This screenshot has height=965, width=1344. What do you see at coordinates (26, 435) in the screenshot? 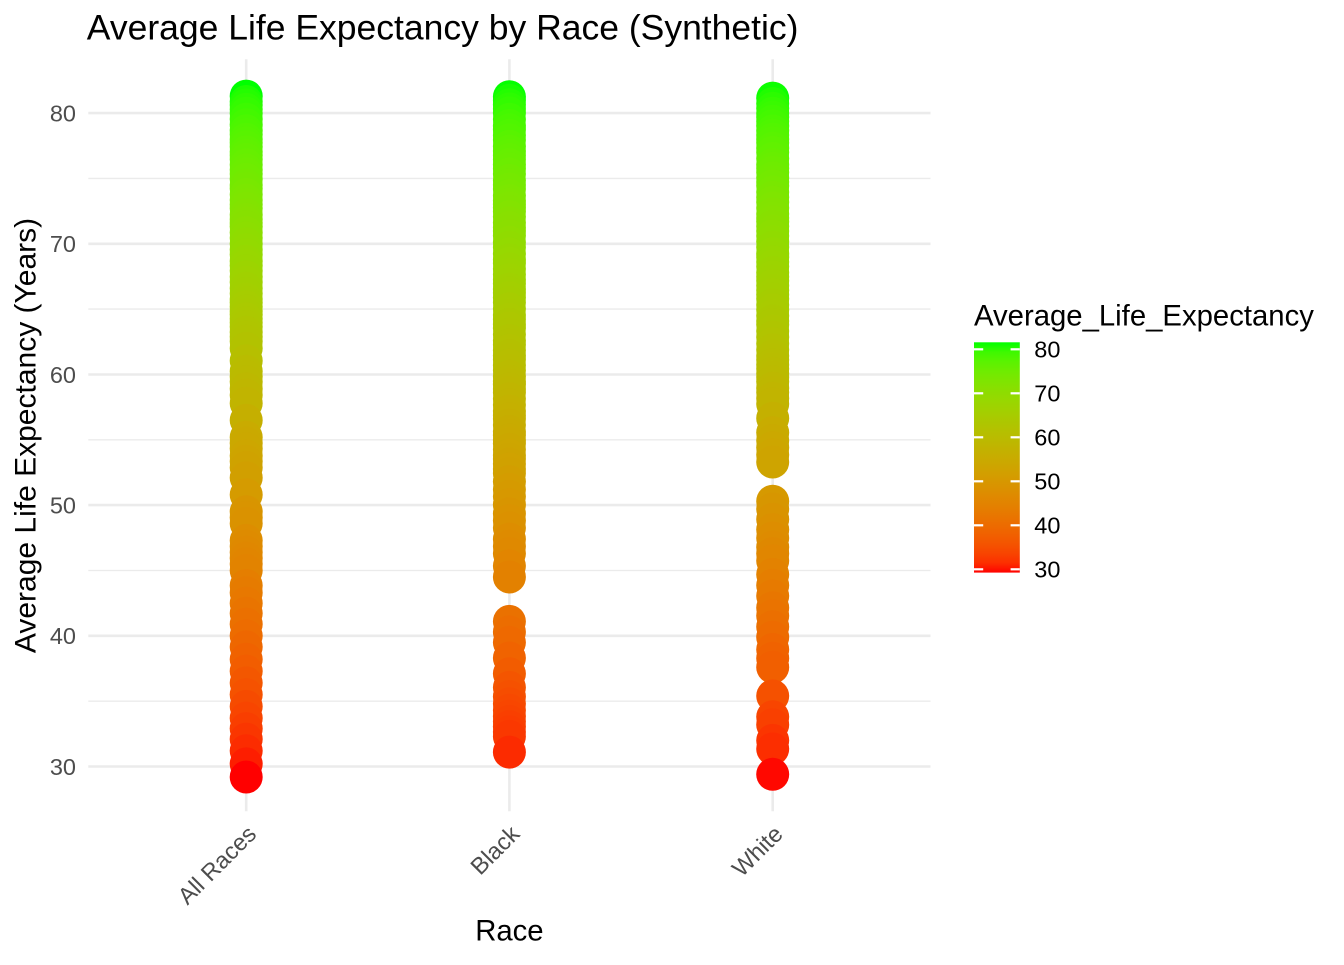
I see `svg-text:Average Life Expectancy (Years: Average Life Expectancy (Years)` at bounding box center [26, 435].